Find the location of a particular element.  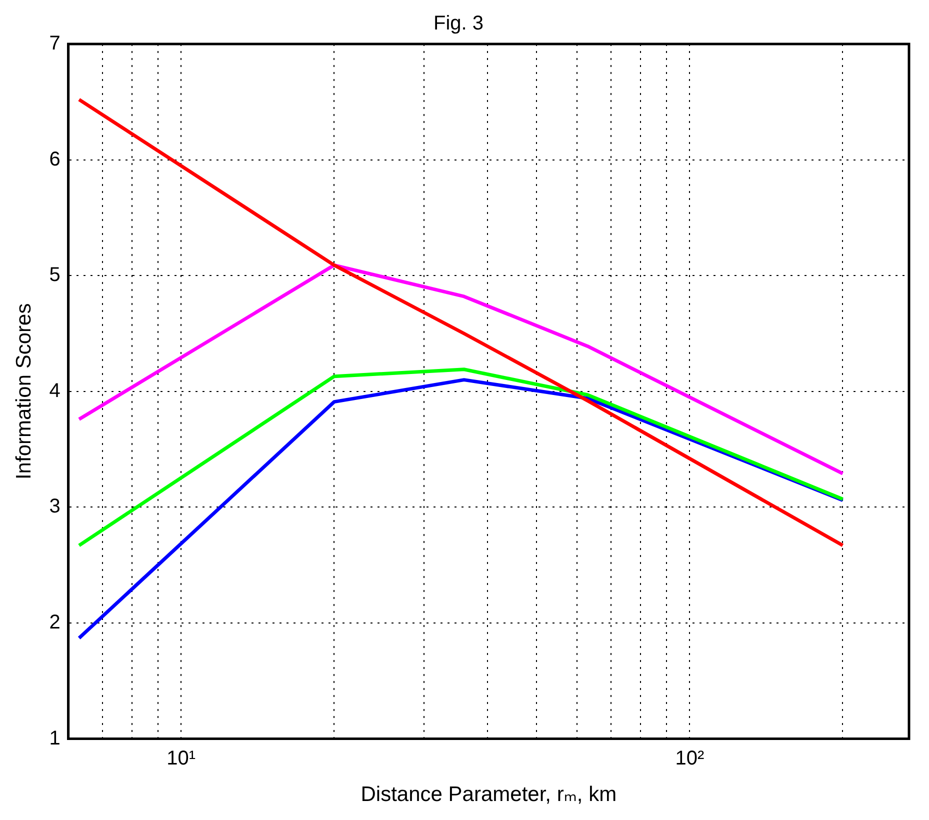

y-tick-label: 1 is located at coordinates (54, 738).